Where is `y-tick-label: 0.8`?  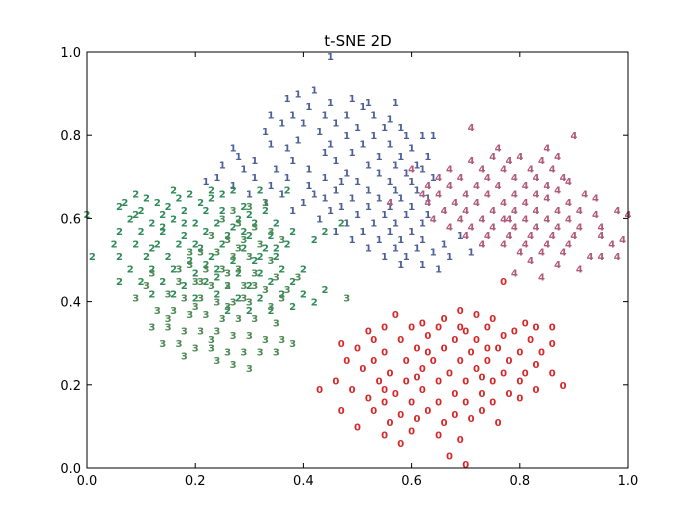
y-tick-label: 0.8 is located at coordinates (70, 136).